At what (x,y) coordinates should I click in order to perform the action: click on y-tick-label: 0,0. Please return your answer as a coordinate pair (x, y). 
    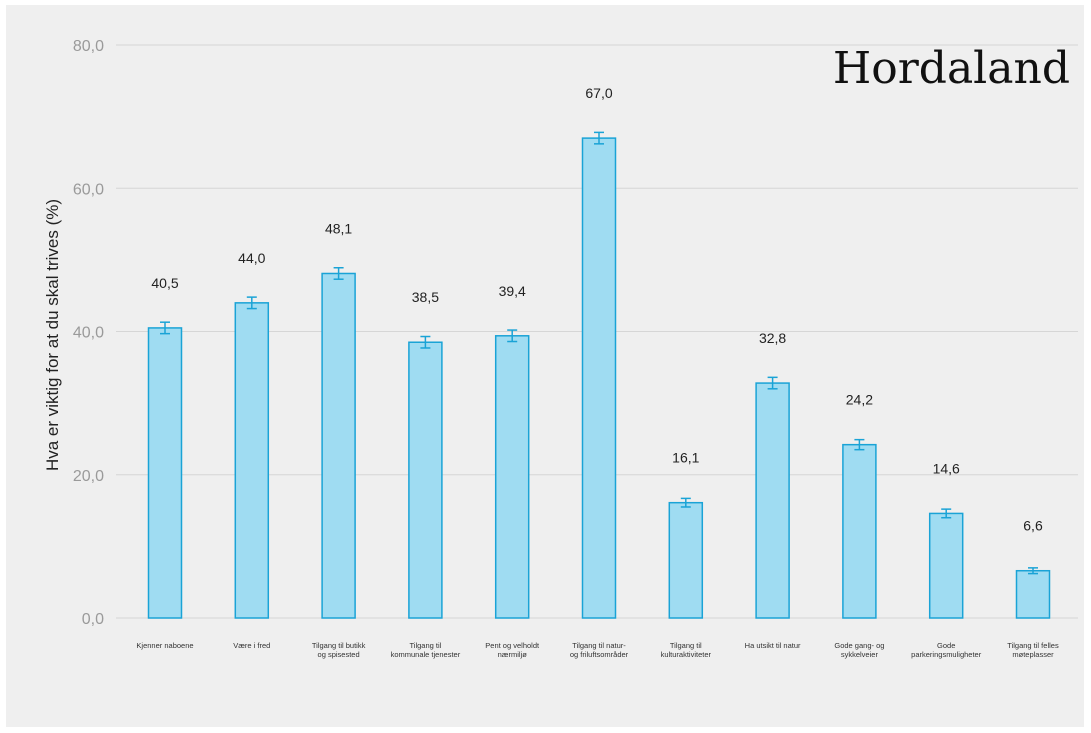
    Looking at the image, I should click on (93, 619).